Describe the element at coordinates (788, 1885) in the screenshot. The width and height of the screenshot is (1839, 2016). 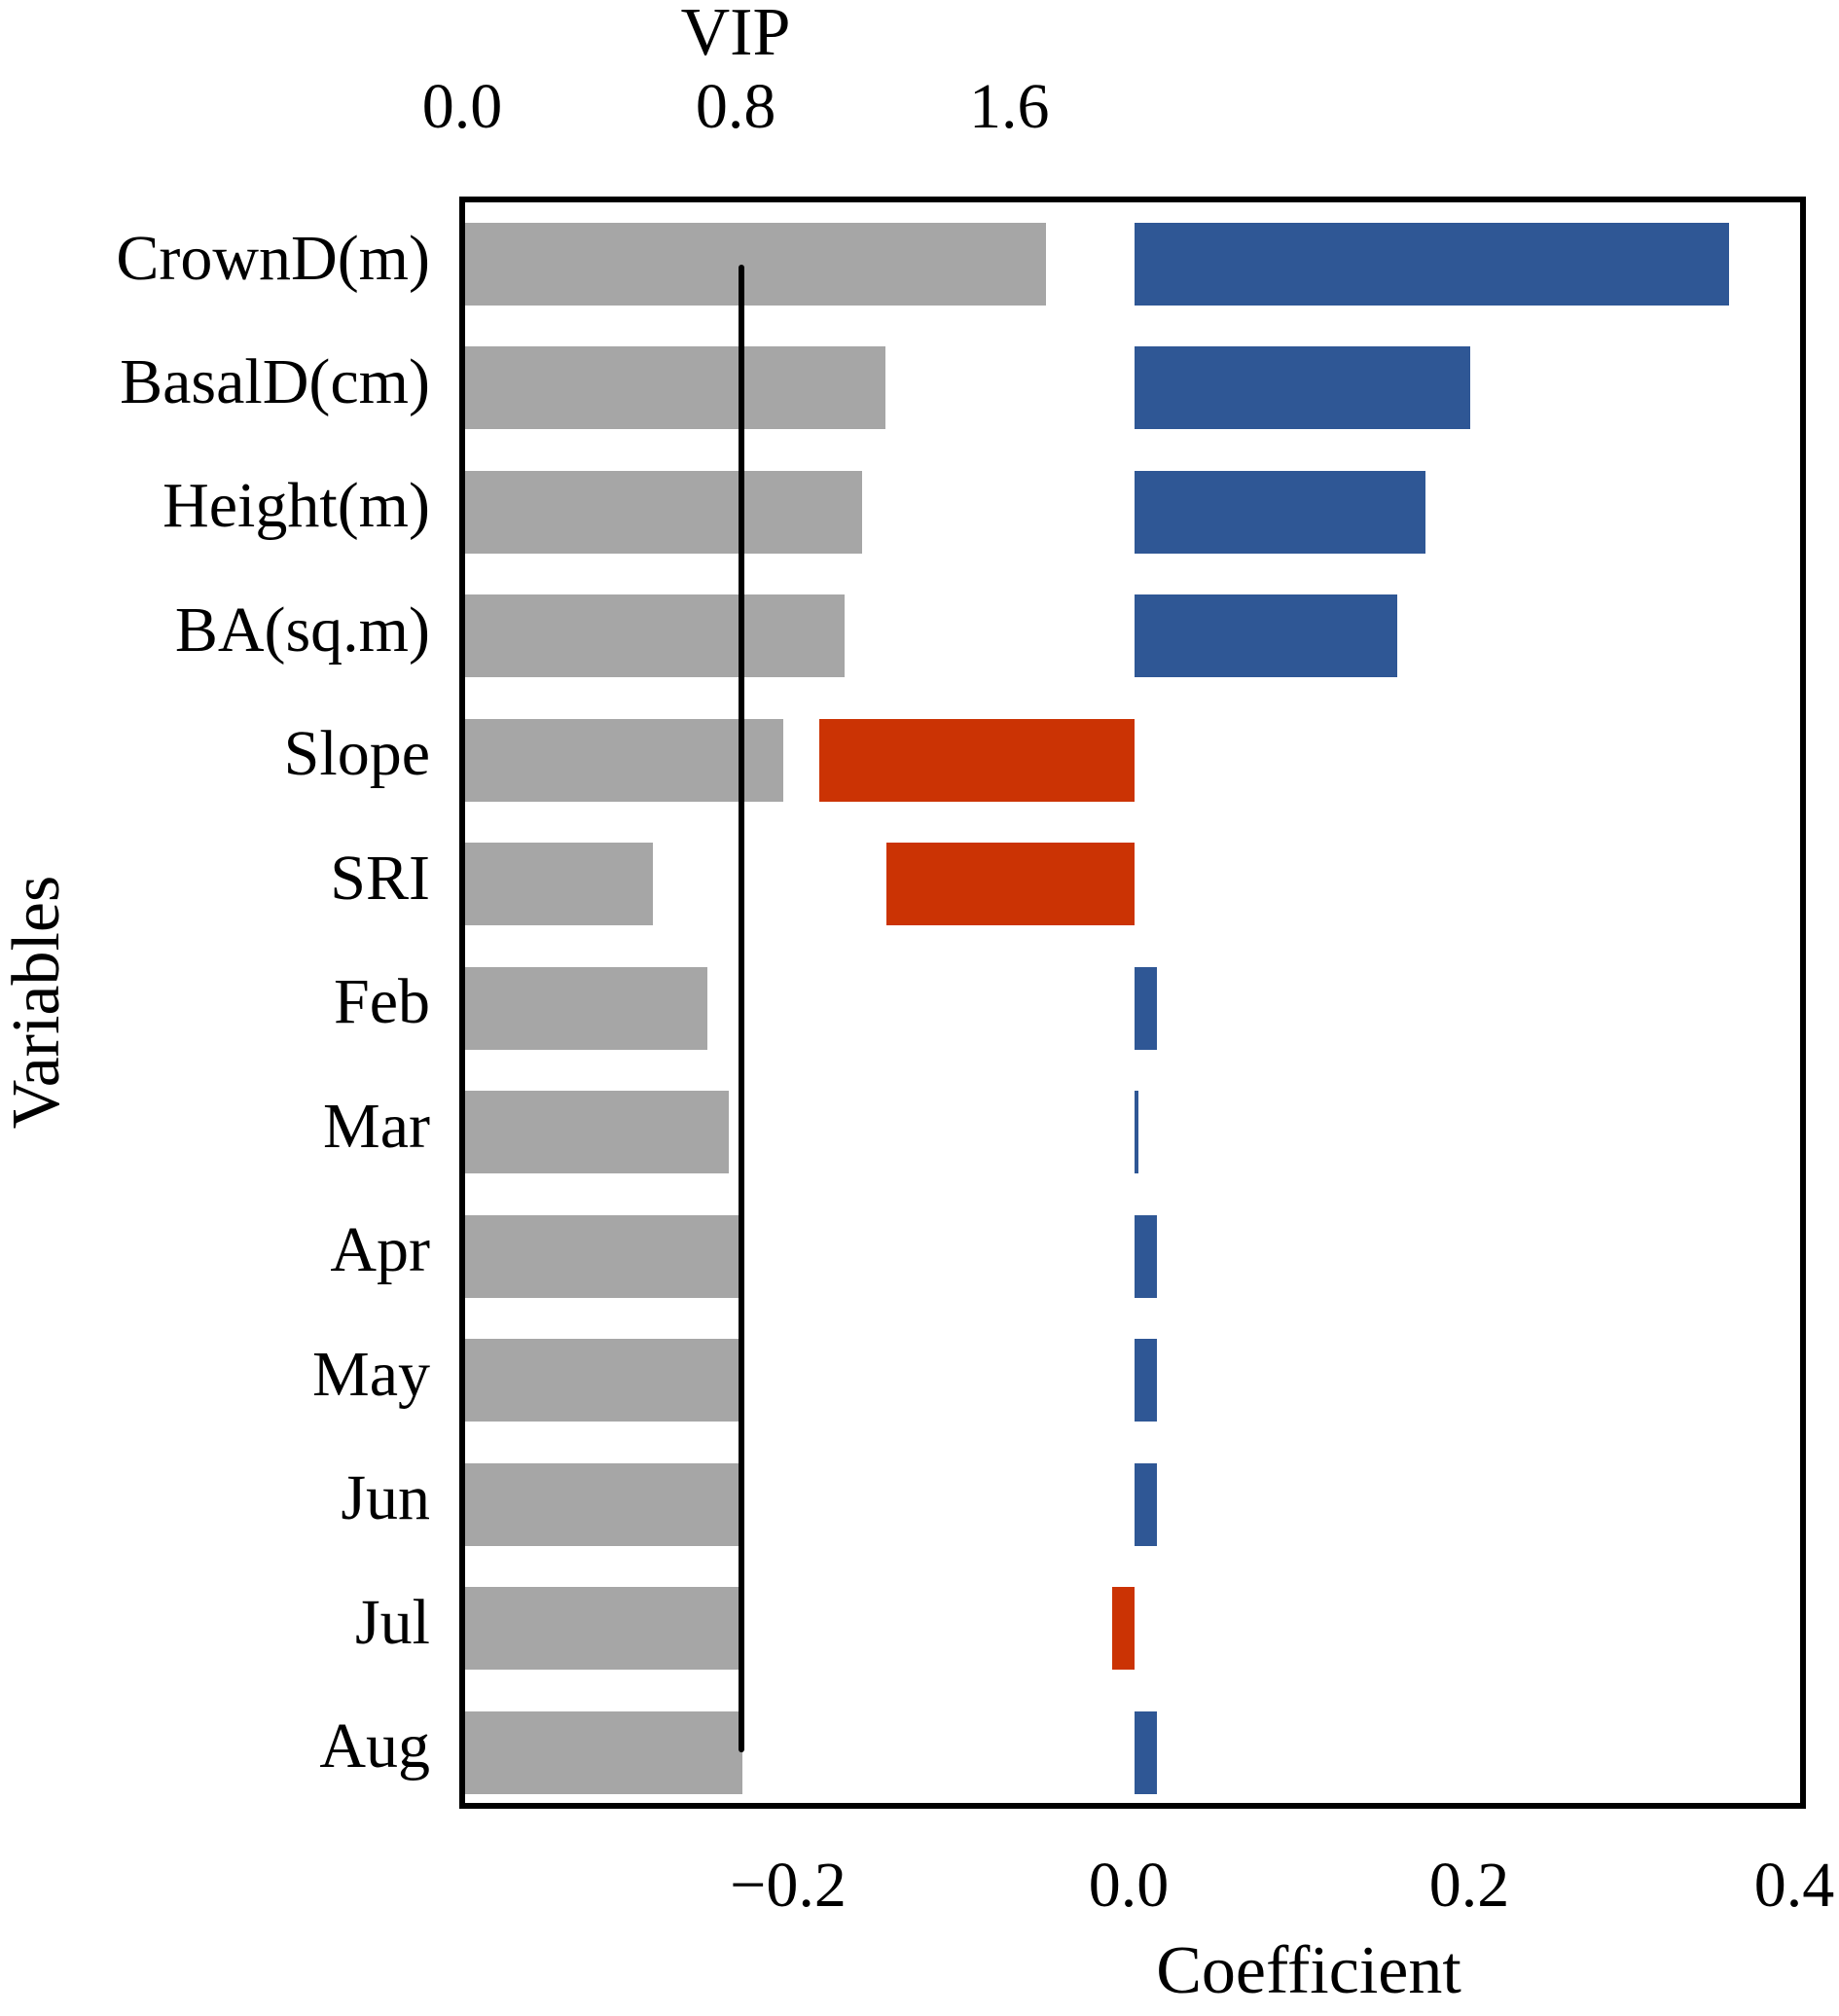
I see `bottom-tick-label-−0.2: −0.2` at that location.